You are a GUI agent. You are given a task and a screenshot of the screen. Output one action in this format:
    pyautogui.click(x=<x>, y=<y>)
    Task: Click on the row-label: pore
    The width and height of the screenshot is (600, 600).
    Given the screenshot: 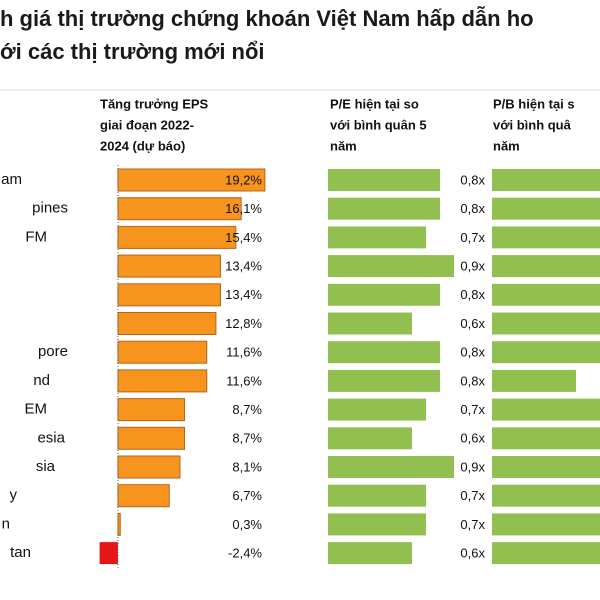 What is the action you would take?
    pyautogui.click(x=53, y=351)
    